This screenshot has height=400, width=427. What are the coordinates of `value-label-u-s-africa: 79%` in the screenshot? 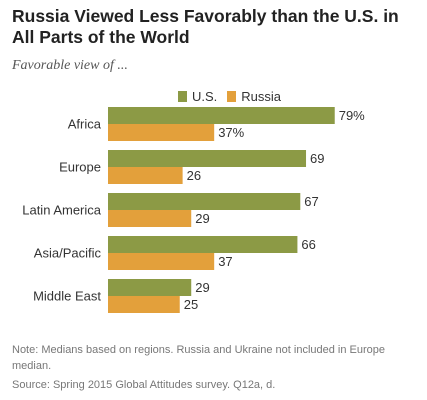 It's located at (352, 115).